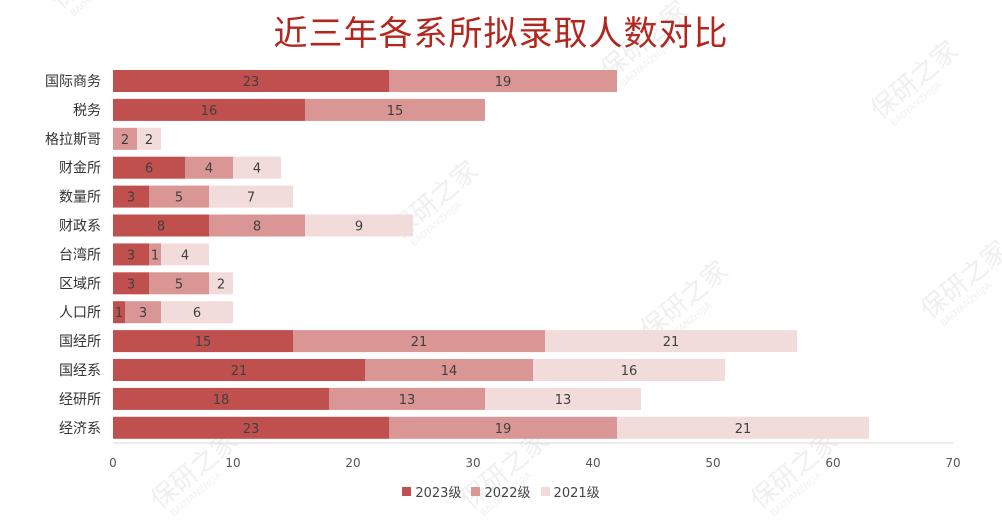  I want to click on category-label: 台湾所, so click(80, 254).